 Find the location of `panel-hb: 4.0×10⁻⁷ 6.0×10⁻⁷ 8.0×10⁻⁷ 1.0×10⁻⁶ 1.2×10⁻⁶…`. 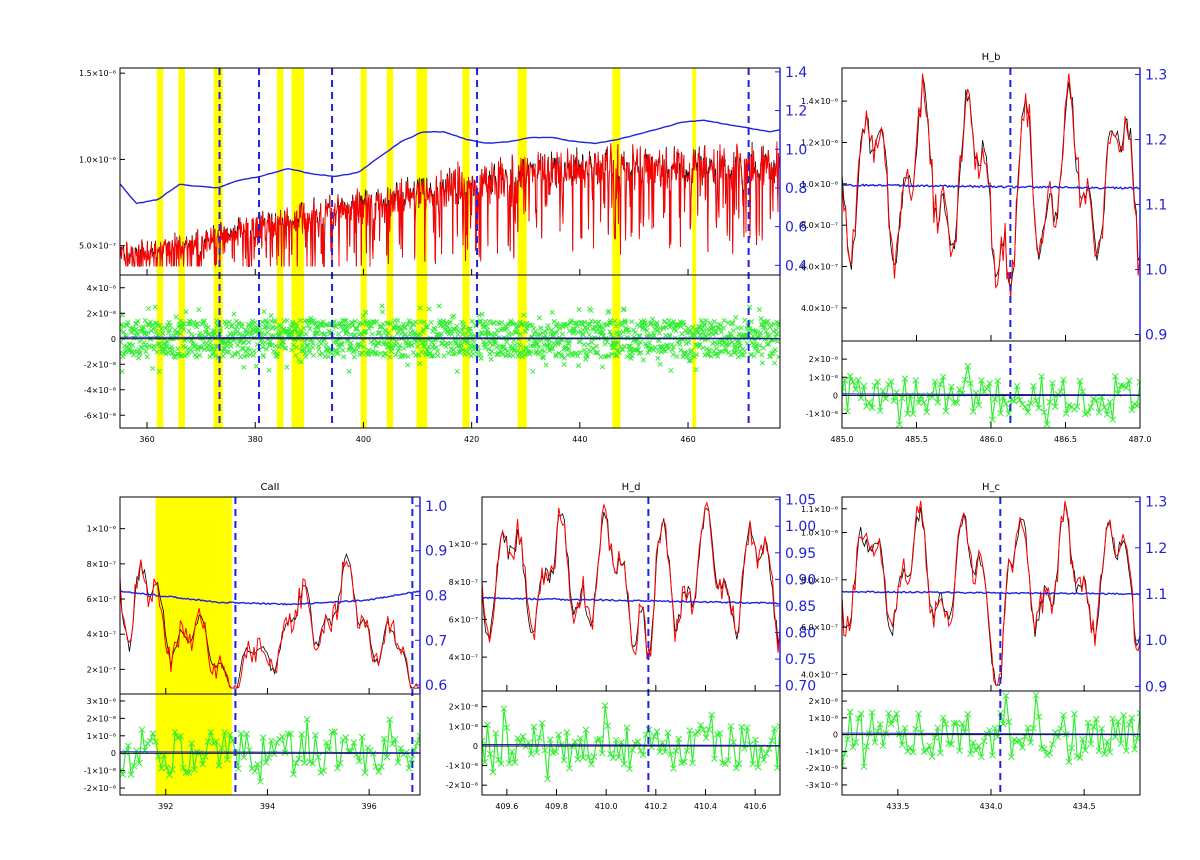

panel-hb: 4.0×10⁻⁷ 6.0×10⁻⁷ 8.0×10⁻⁷ 1.0×10⁻⁶ 1.2×10⁻⁶… is located at coordinates (984, 248).